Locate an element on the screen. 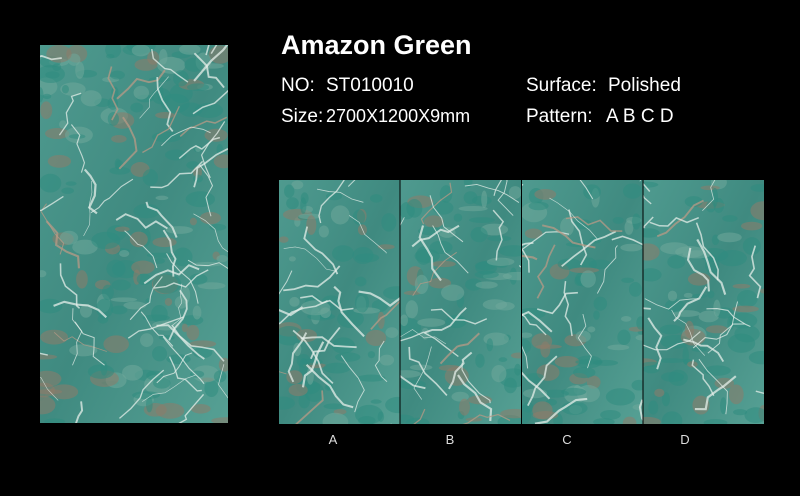  marble is located at coordinates (582, 302).